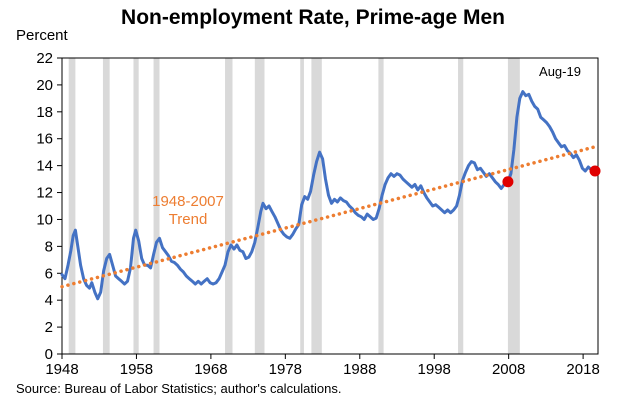 This screenshot has width=626, height=400. I want to click on y-tick-label: 10, so click(44, 219).